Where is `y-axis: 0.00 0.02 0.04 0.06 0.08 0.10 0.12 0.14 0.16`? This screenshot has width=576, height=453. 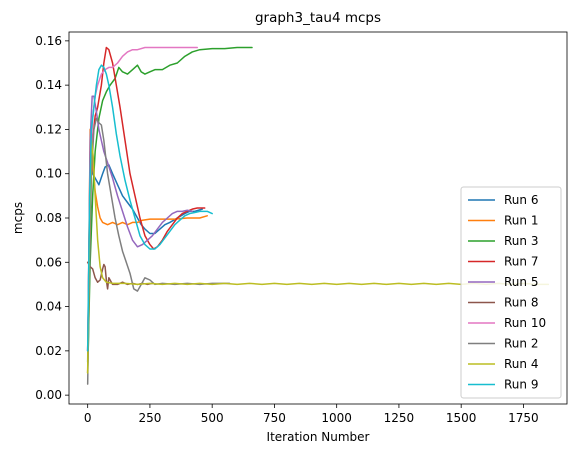 y-axis: 0.00 0.02 0.04 0.06 0.08 0.10 0.12 0.14 0.16 is located at coordinates (52, 218).